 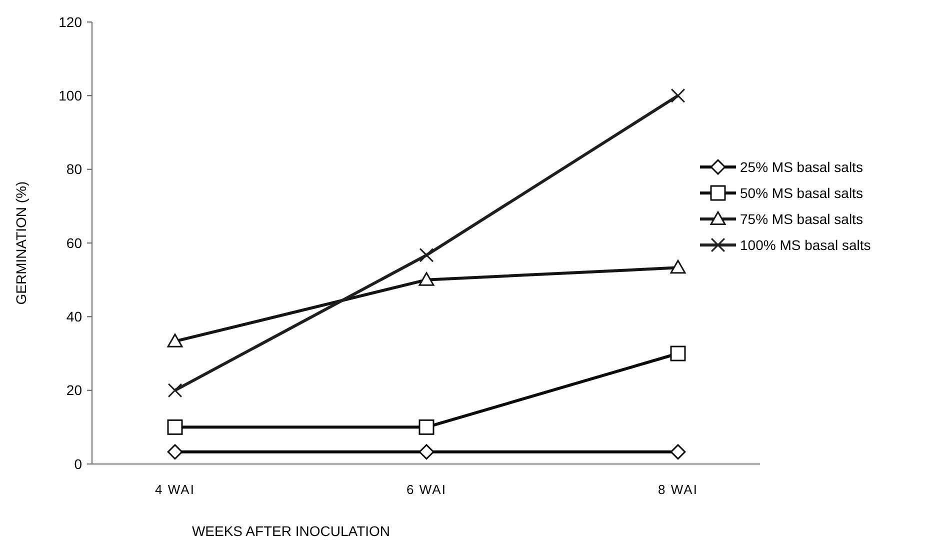 I want to click on x-tick-label: 6 WAI, so click(x=426, y=489).